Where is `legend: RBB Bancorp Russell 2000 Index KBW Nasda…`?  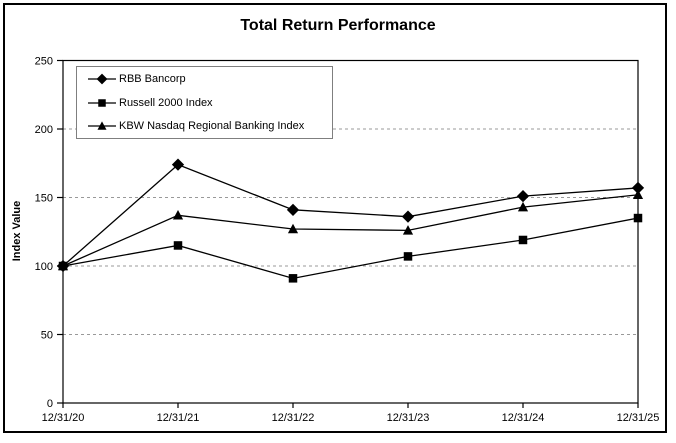 legend: RBB Bancorp Russell 2000 Index KBW Nasda… is located at coordinates (204, 102).